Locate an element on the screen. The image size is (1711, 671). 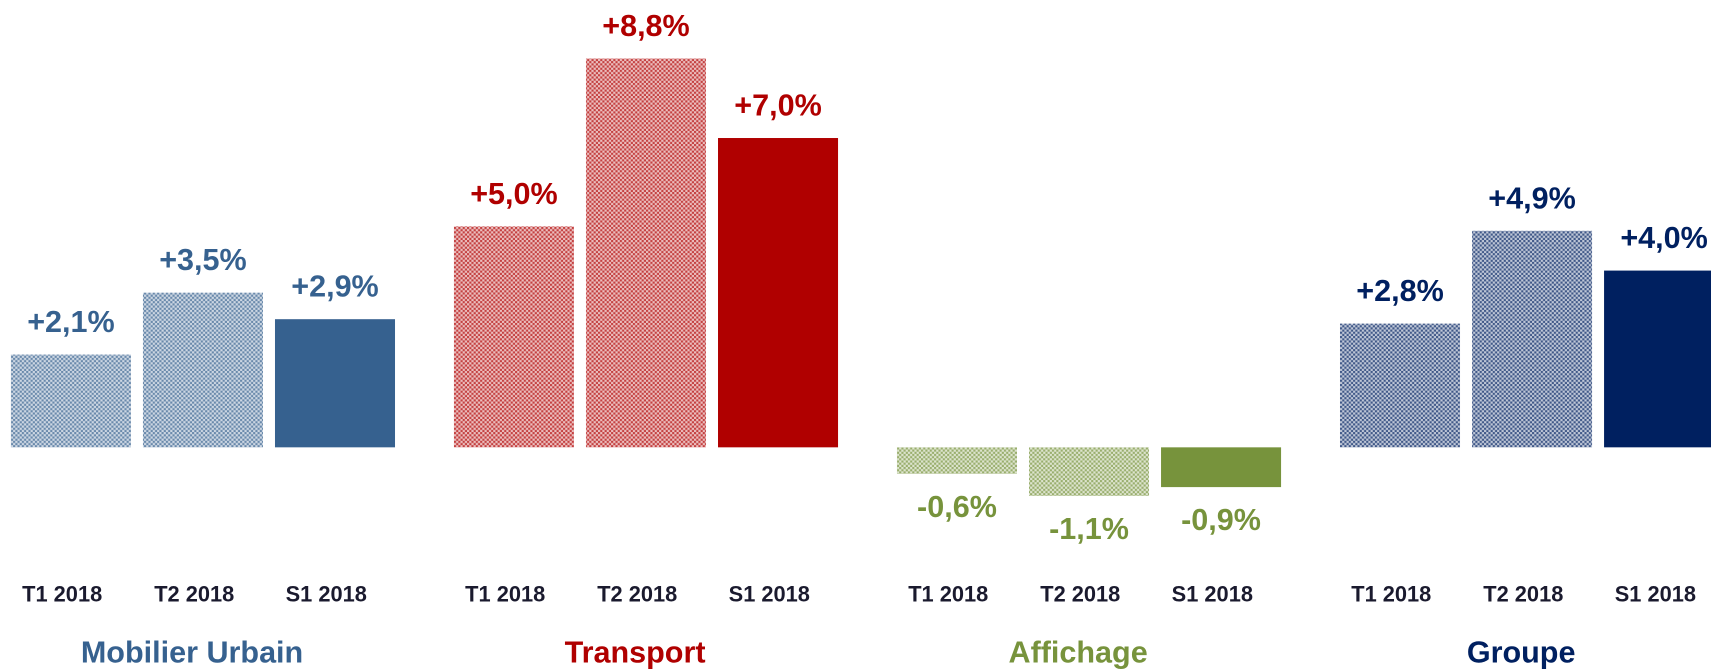
group-label: Affichage is located at coordinates (1078, 653).